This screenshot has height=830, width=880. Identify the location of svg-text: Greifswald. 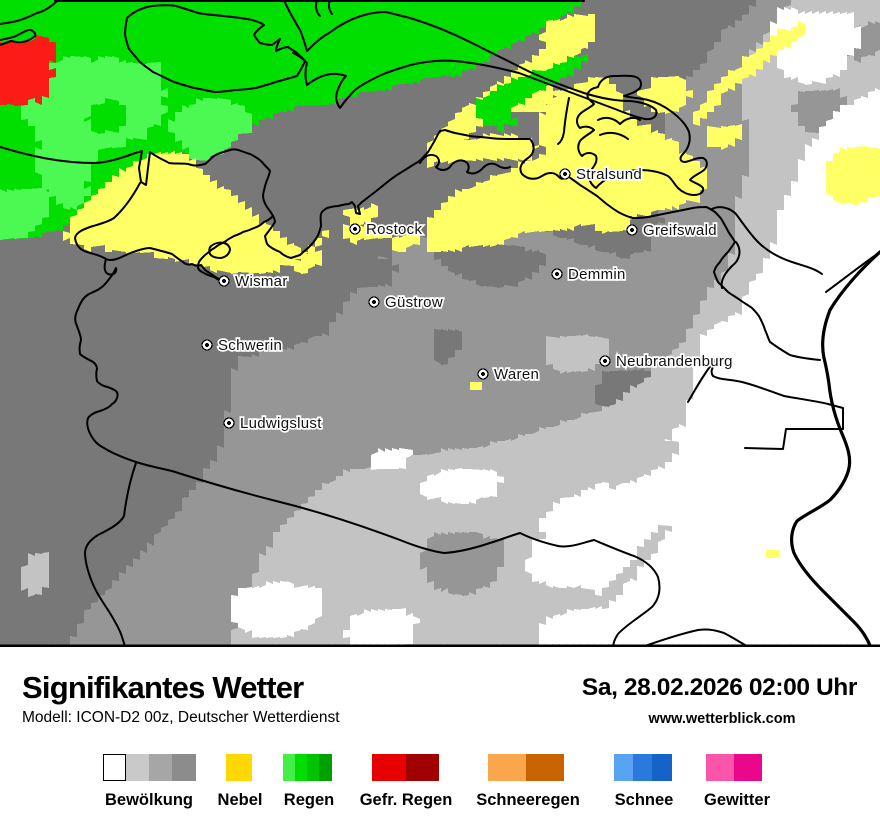
(680, 230).